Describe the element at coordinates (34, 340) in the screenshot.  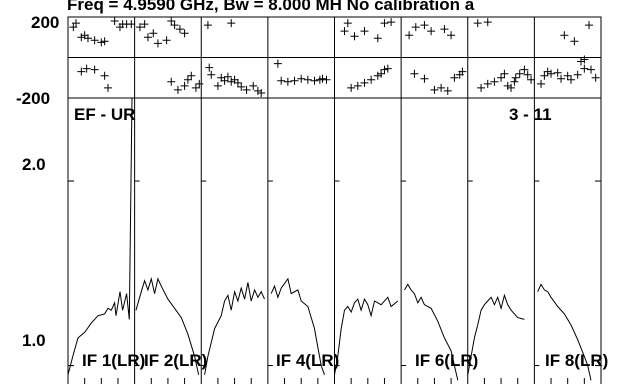
I see `amp-ytick-1: 1.0` at that location.